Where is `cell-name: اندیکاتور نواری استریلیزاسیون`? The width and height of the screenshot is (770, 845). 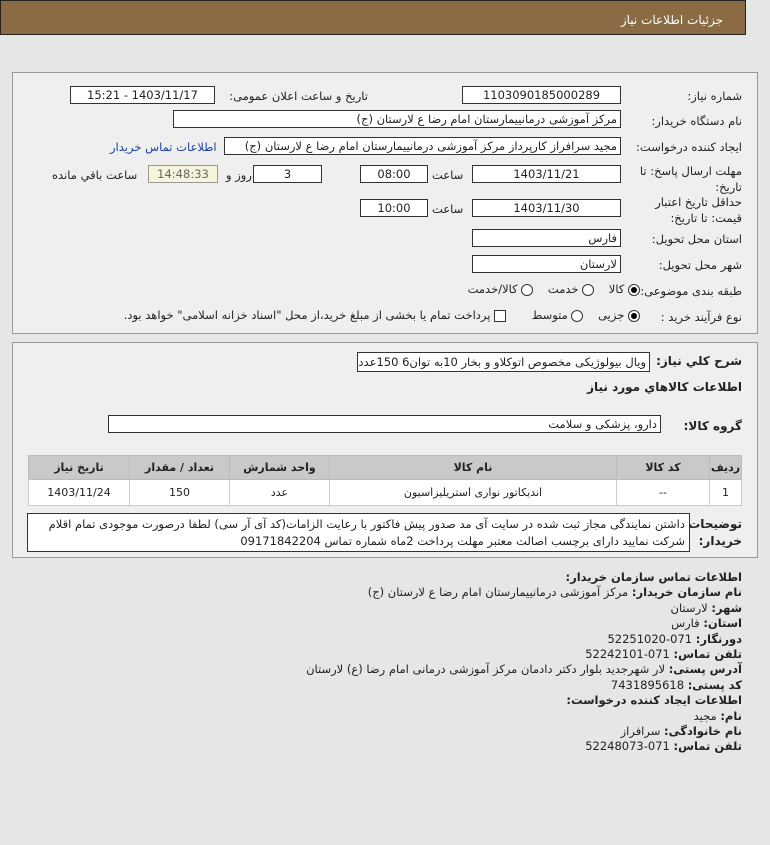
cell-name: اندیکاتور نواری استریلیزاسیون is located at coordinates (473, 492).